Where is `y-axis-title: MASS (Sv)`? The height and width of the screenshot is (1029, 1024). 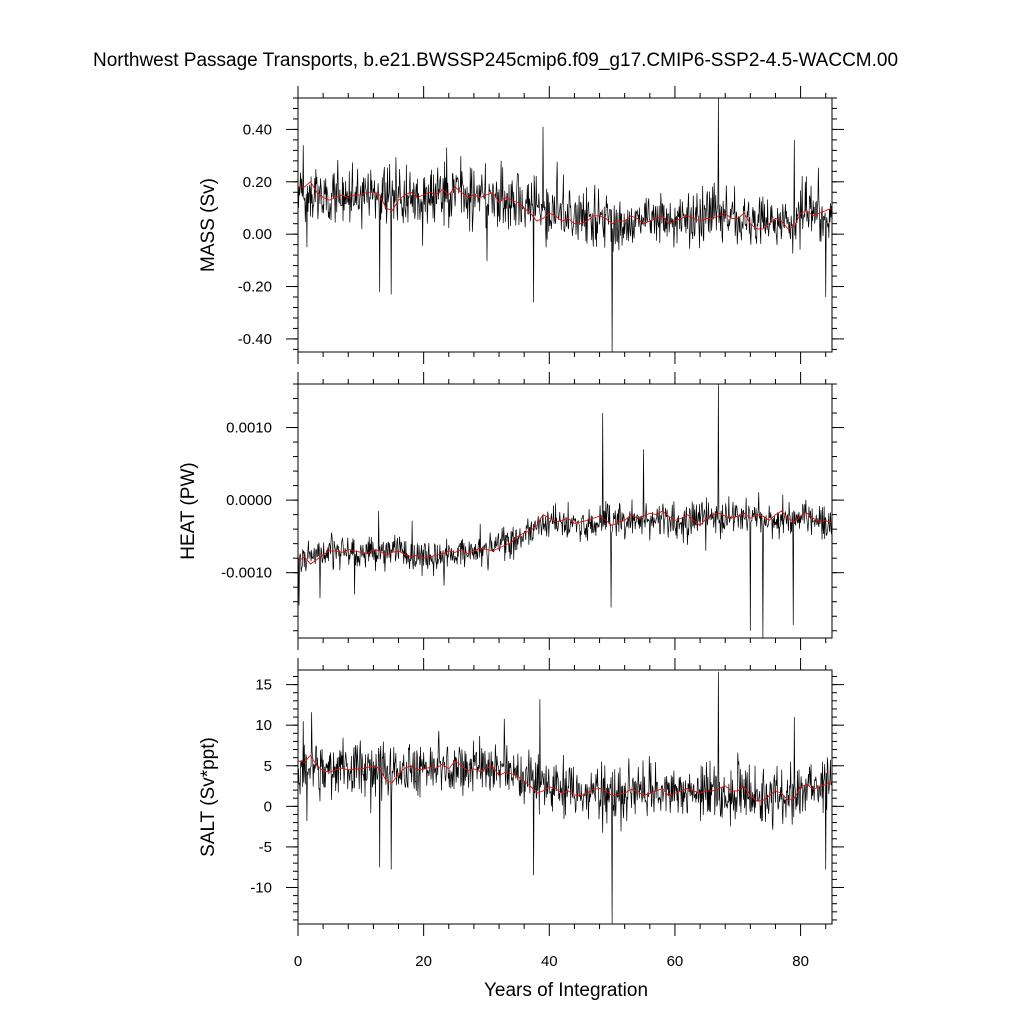 y-axis-title: MASS (Sv) is located at coordinates (208, 225).